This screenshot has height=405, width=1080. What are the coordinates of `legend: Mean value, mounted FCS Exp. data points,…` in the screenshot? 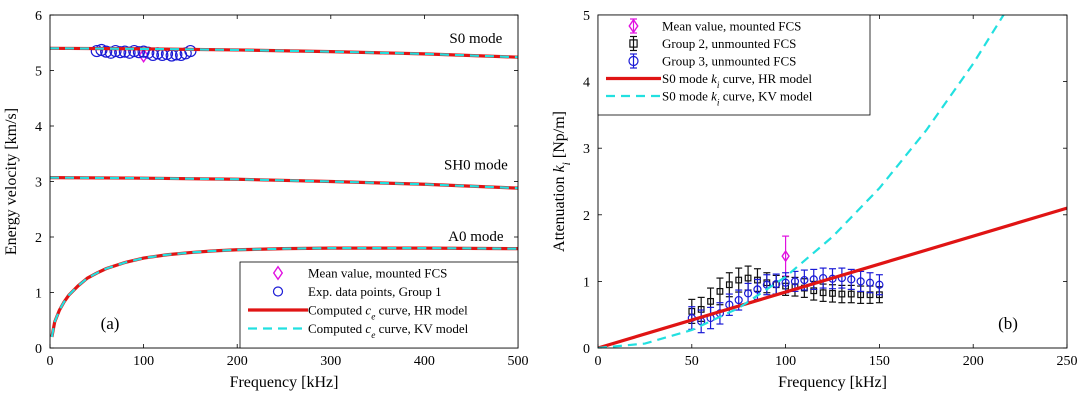 It's located at (379, 305).